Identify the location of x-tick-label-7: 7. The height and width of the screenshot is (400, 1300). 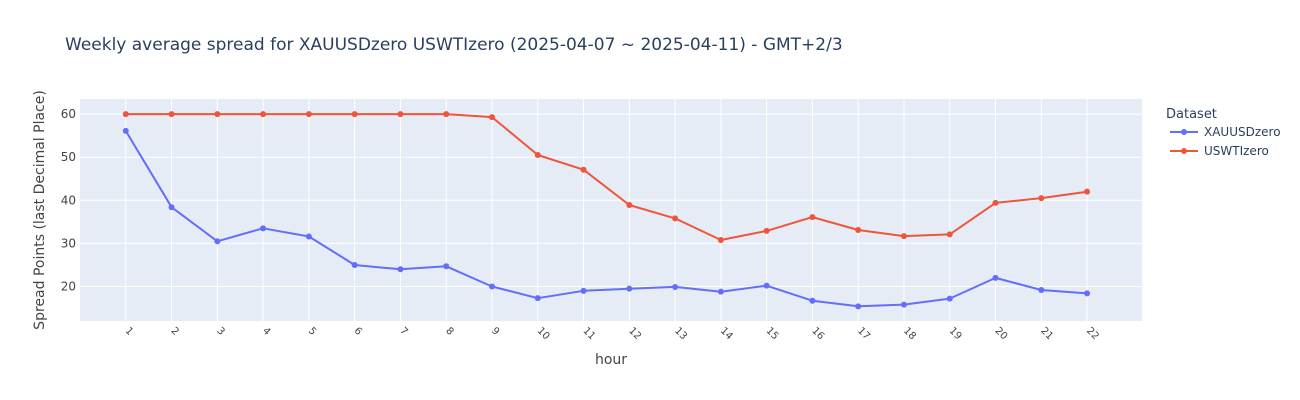
(403, 331).